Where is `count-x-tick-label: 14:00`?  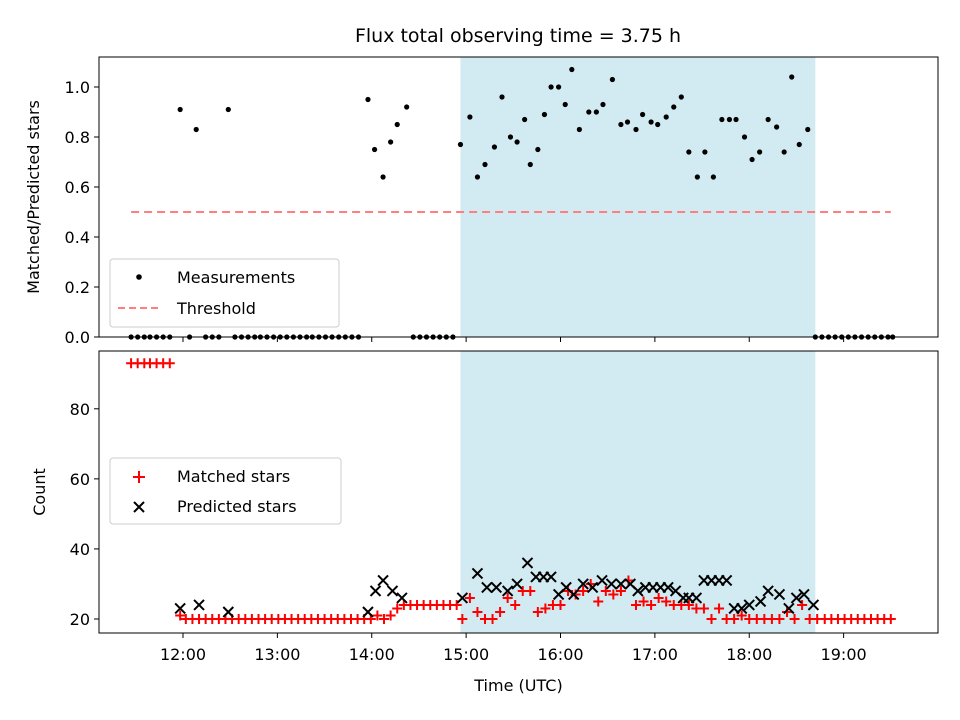
count-x-tick-label: 14:00 is located at coordinates (372, 654).